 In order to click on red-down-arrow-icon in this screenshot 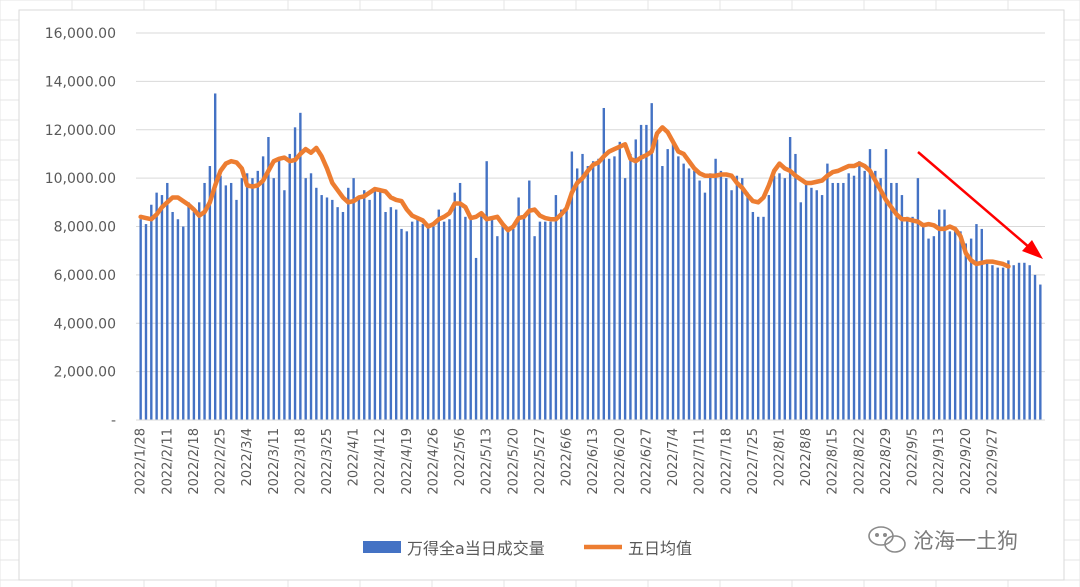, I will do `click(980, 205)`.